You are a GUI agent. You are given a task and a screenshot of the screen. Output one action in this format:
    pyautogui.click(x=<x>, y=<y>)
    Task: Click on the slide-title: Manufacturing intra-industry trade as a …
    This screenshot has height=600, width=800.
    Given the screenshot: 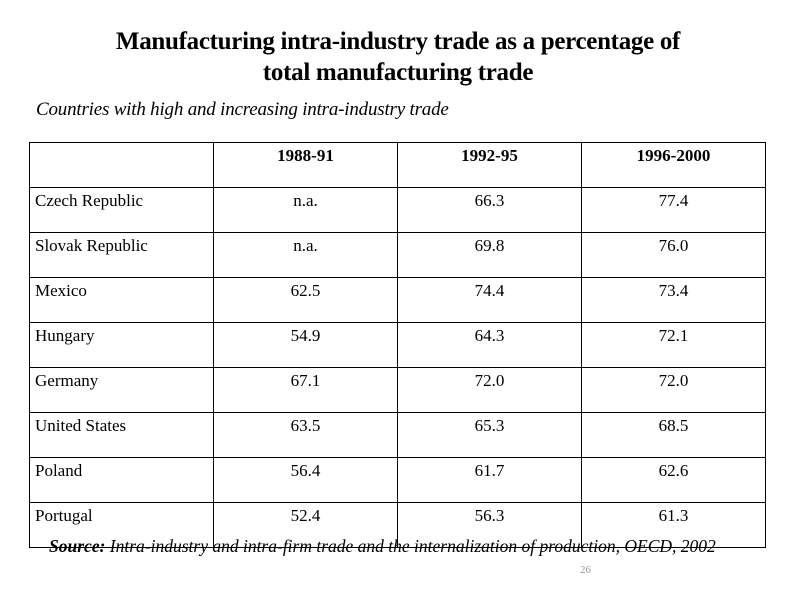 What is the action you would take?
    pyautogui.click(x=398, y=57)
    